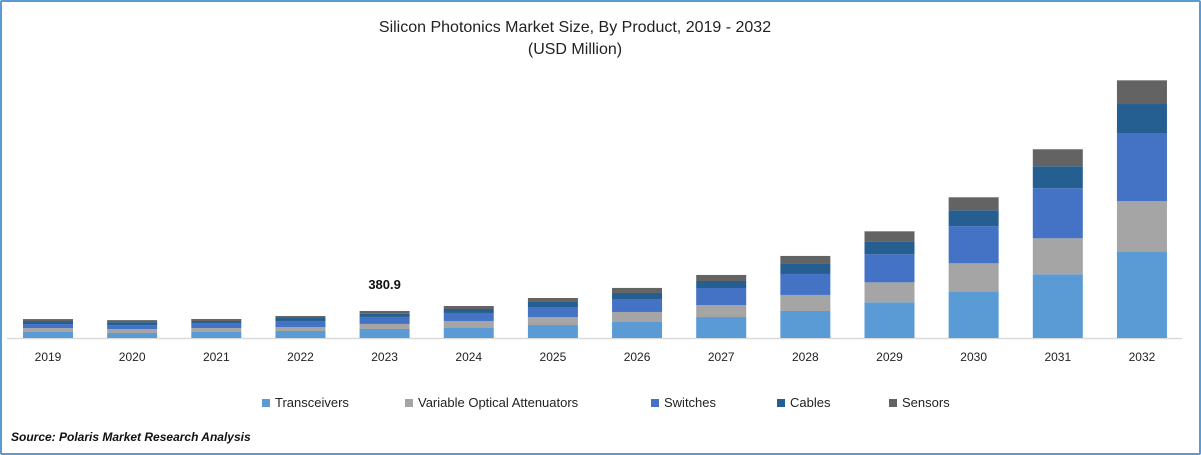  Describe the element at coordinates (637, 316) in the screenshot. I see `bar-segment-variable-optical-attenuators-2026` at that location.